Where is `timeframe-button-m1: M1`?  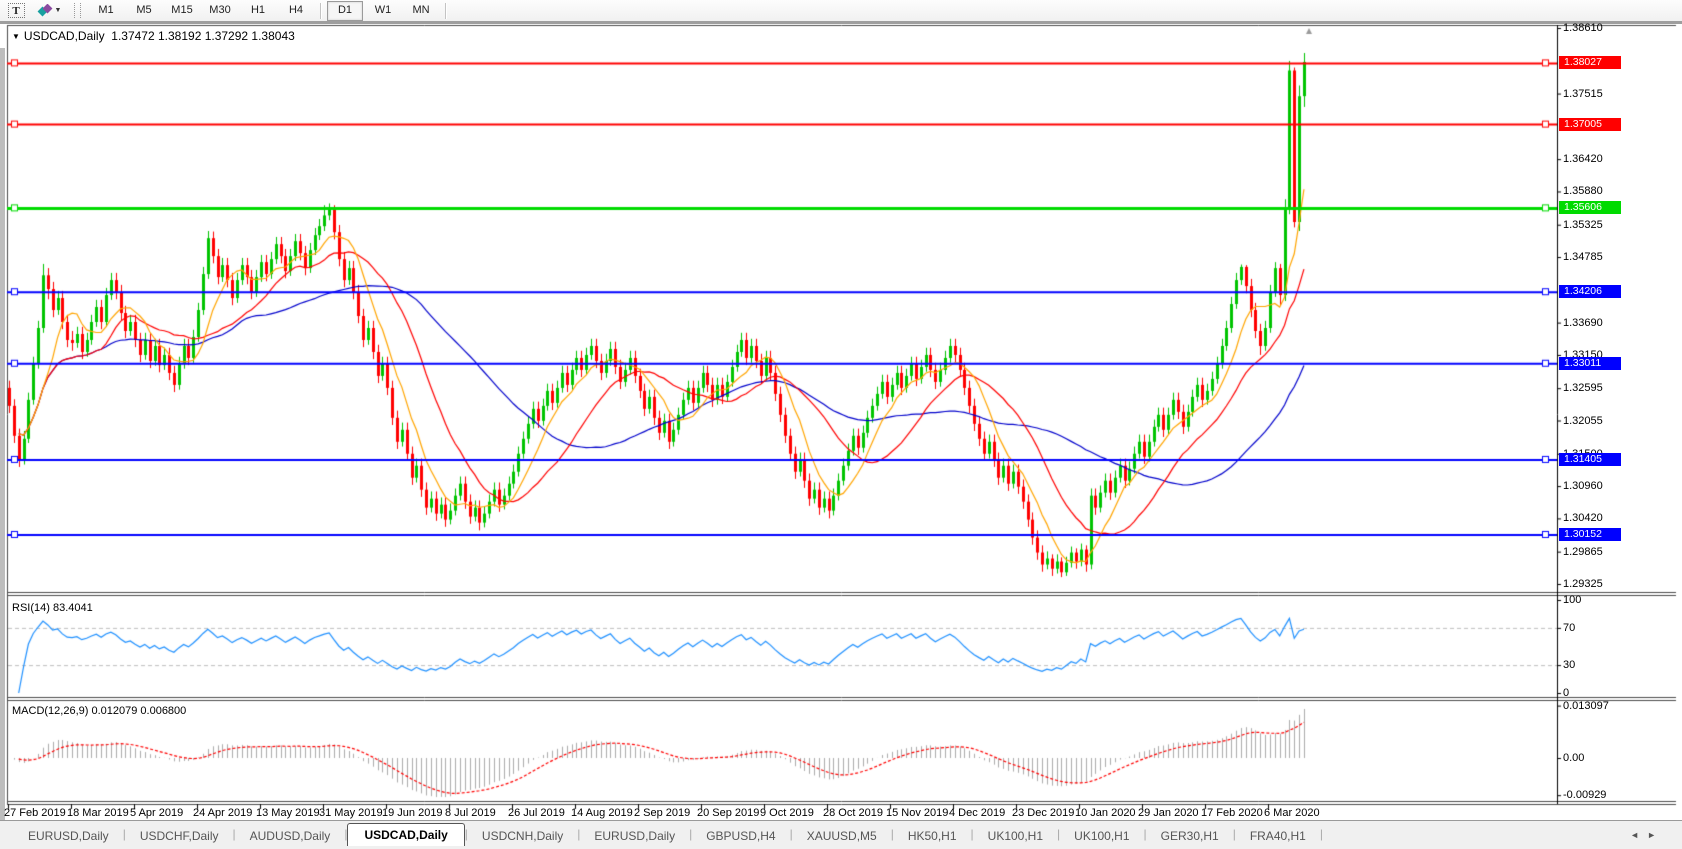
timeframe-button-m1: M1 is located at coordinates (106, 9).